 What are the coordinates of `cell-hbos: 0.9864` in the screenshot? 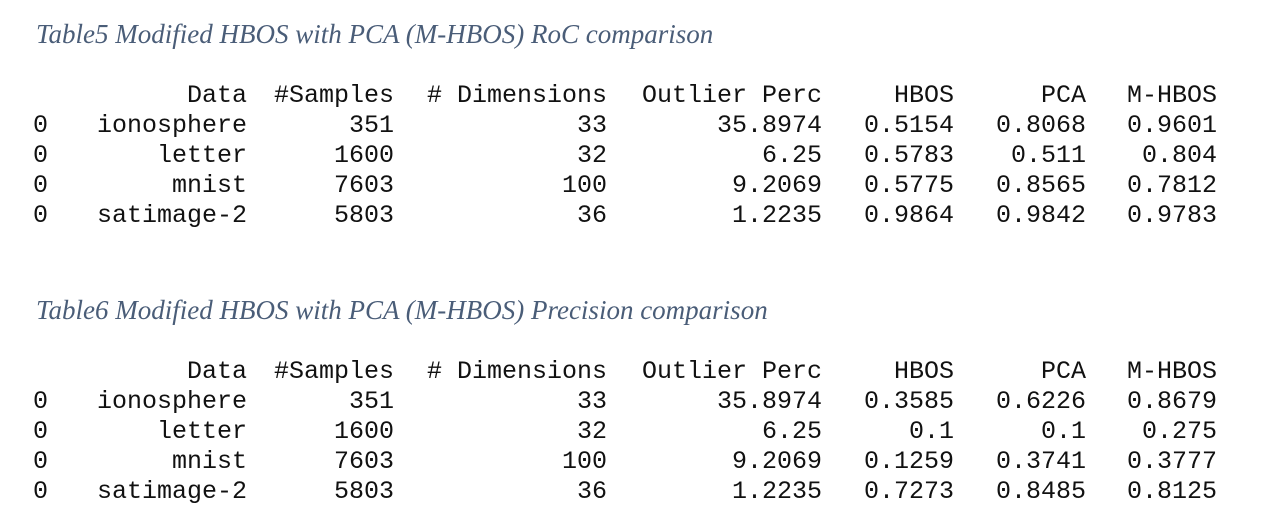 It's located at (908, 215).